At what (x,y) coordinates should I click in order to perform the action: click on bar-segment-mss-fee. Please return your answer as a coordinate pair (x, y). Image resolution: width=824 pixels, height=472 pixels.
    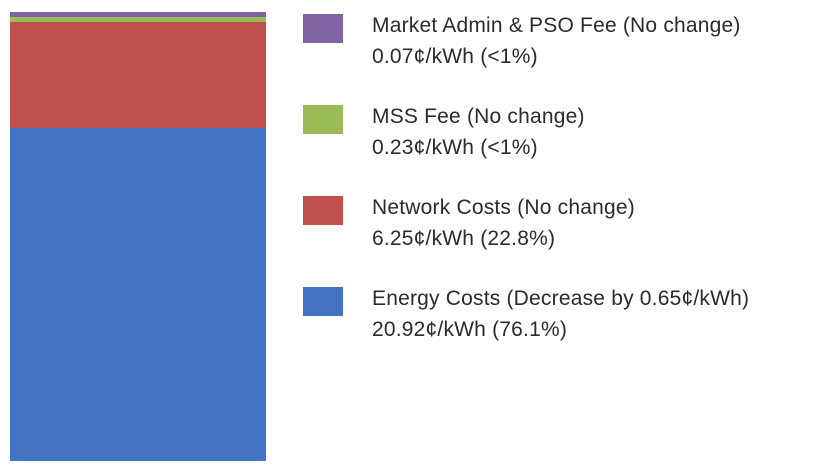
    Looking at the image, I should click on (138, 19).